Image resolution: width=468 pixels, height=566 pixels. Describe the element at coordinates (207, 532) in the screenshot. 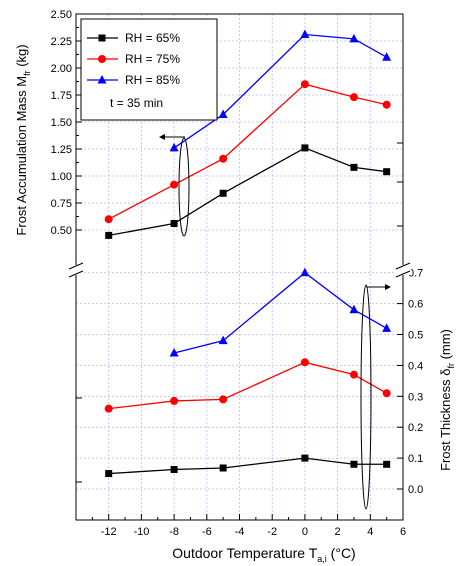

I see `x-tick-label: -6` at that location.